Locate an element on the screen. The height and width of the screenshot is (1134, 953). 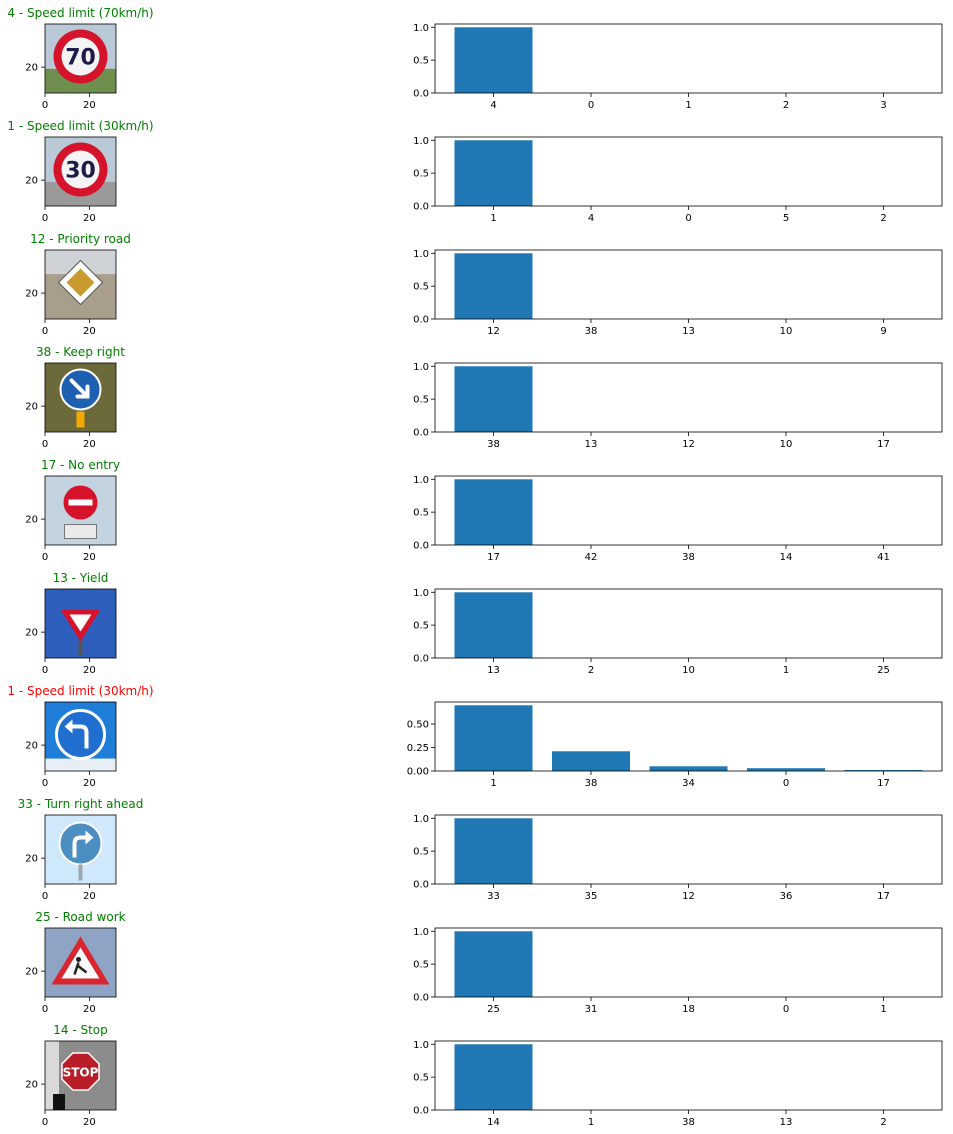
image-title: 14 - Stop is located at coordinates (80, 1030).